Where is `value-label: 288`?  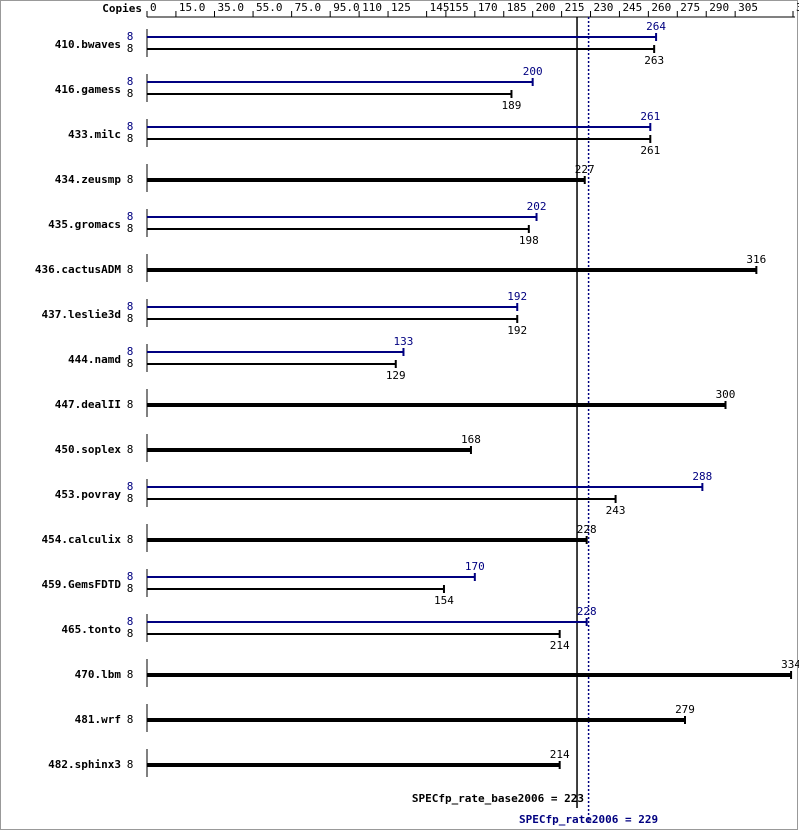 value-label: 288 is located at coordinates (702, 476).